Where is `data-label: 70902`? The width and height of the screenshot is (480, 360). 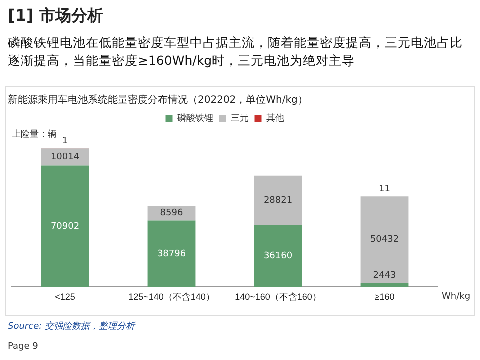 data-label: 70902 is located at coordinates (65, 227).